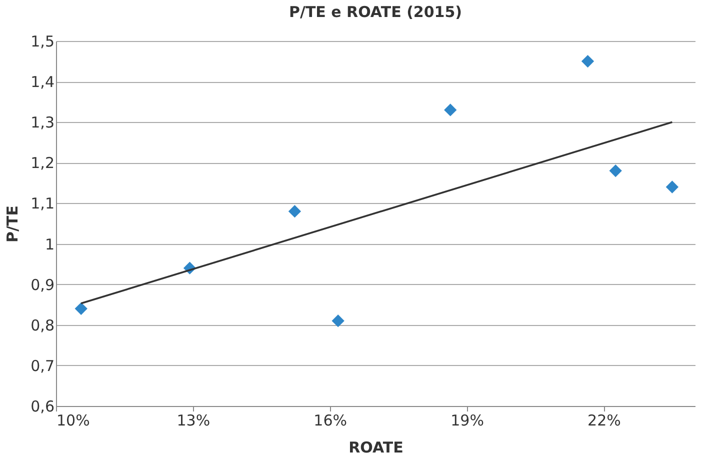  I want to click on x-tick-label: 22%, so click(604, 421).